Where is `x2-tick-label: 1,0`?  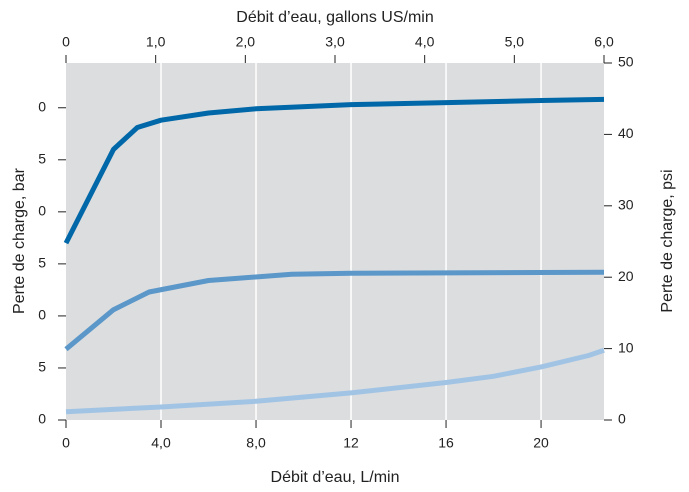 x2-tick-label: 1,0 is located at coordinates (156, 42).